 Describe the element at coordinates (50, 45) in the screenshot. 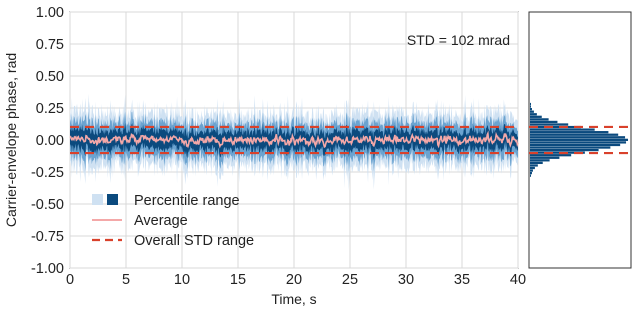

I see `y-tick-label: 0.75` at that location.